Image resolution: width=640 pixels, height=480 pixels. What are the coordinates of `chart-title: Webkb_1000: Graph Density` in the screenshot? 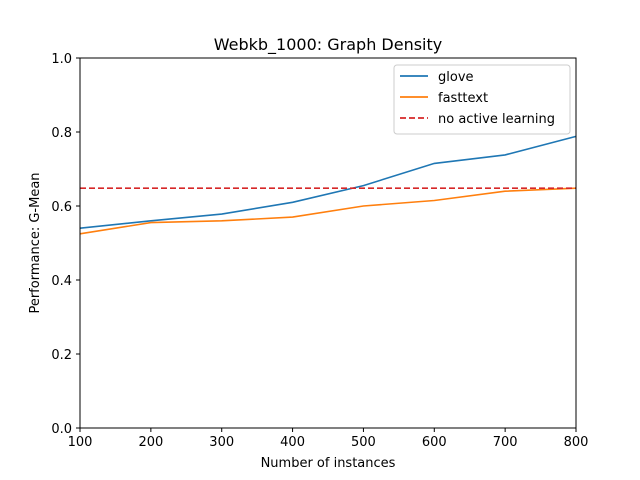 It's located at (328, 45).